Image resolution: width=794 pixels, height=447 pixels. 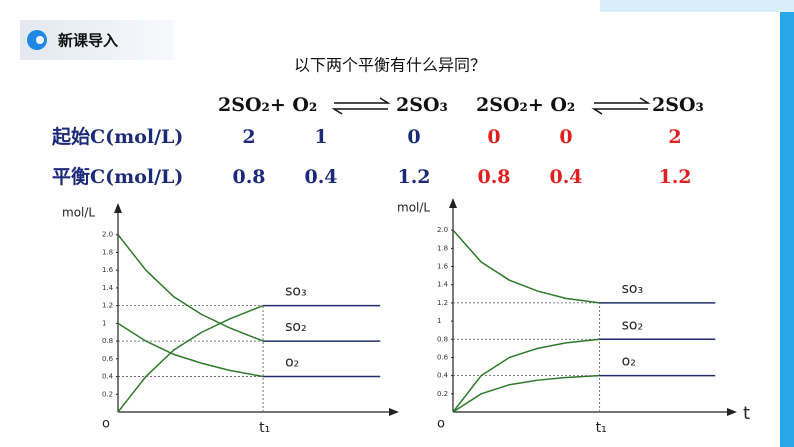 I want to click on equations: 2SO₂+ O₂ 2SO₃ 2SO₂+ O₂ 2SO₃, so click(x=461, y=105).